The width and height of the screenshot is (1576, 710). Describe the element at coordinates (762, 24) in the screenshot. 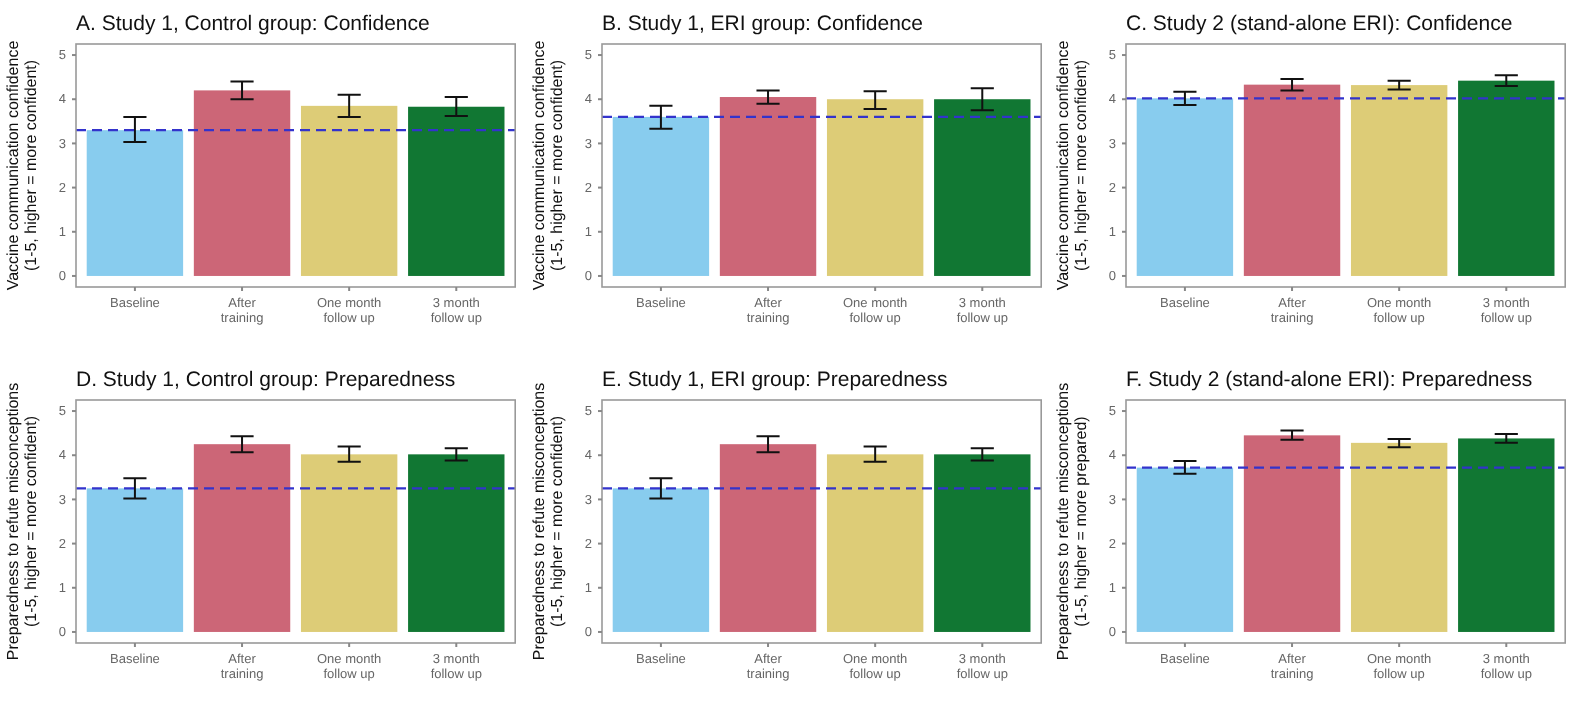

I see `chart-title: B. Study 1, ERI group: Confidence` at that location.